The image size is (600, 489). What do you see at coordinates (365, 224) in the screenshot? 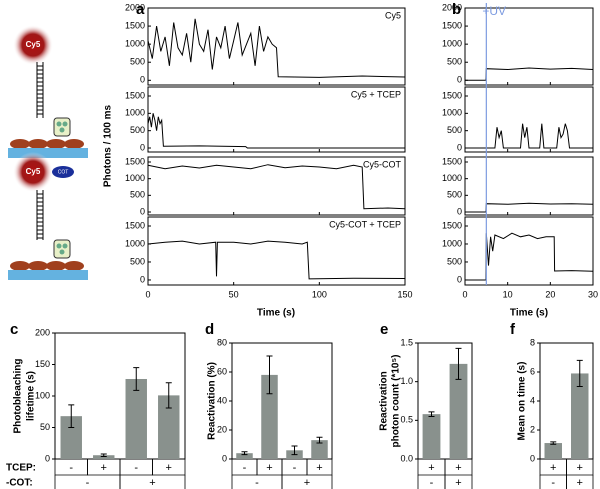
I see `trace-label: Cy5-COT + TCEP` at bounding box center [365, 224].